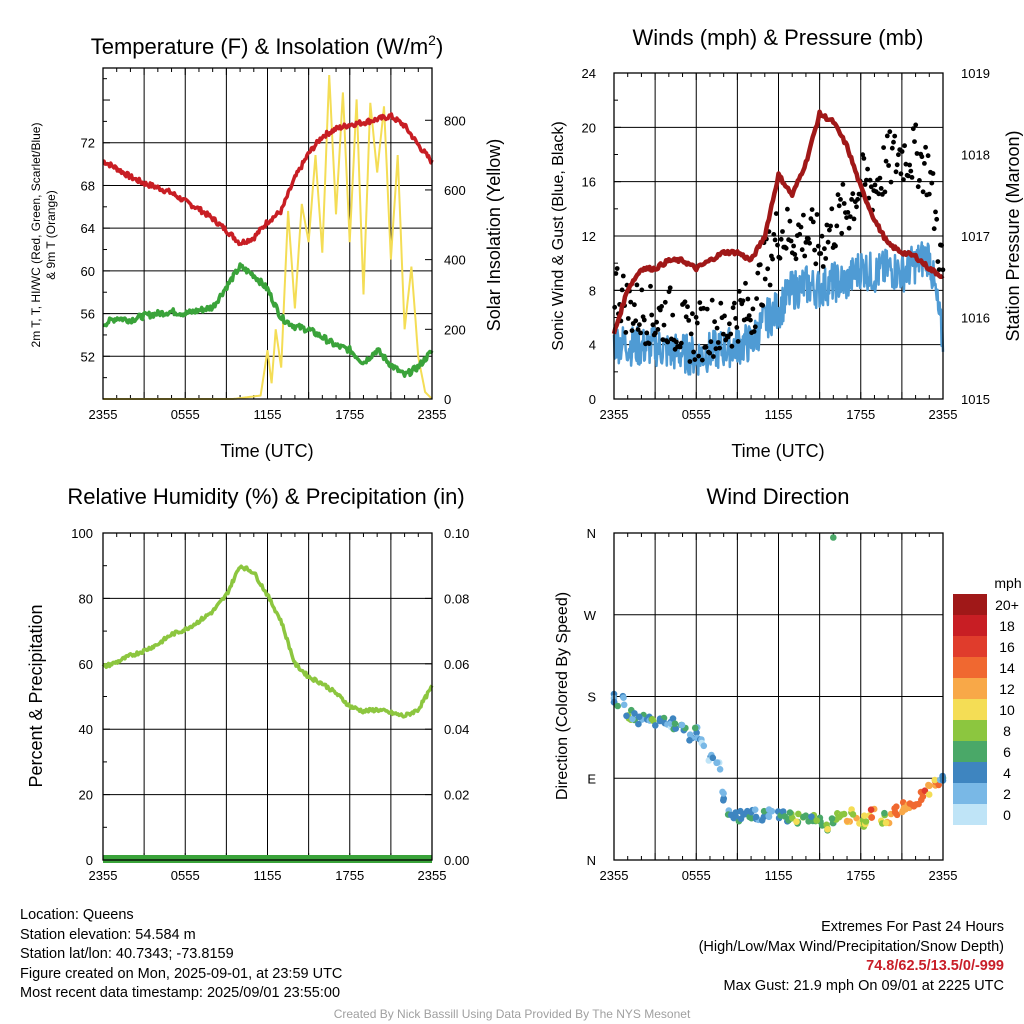 The height and width of the screenshot is (1024, 1024). What do you see at coordinates (432, 40) in the screenshot?
I see `chart-title-sup: 2` at bounding box center [432, 40].